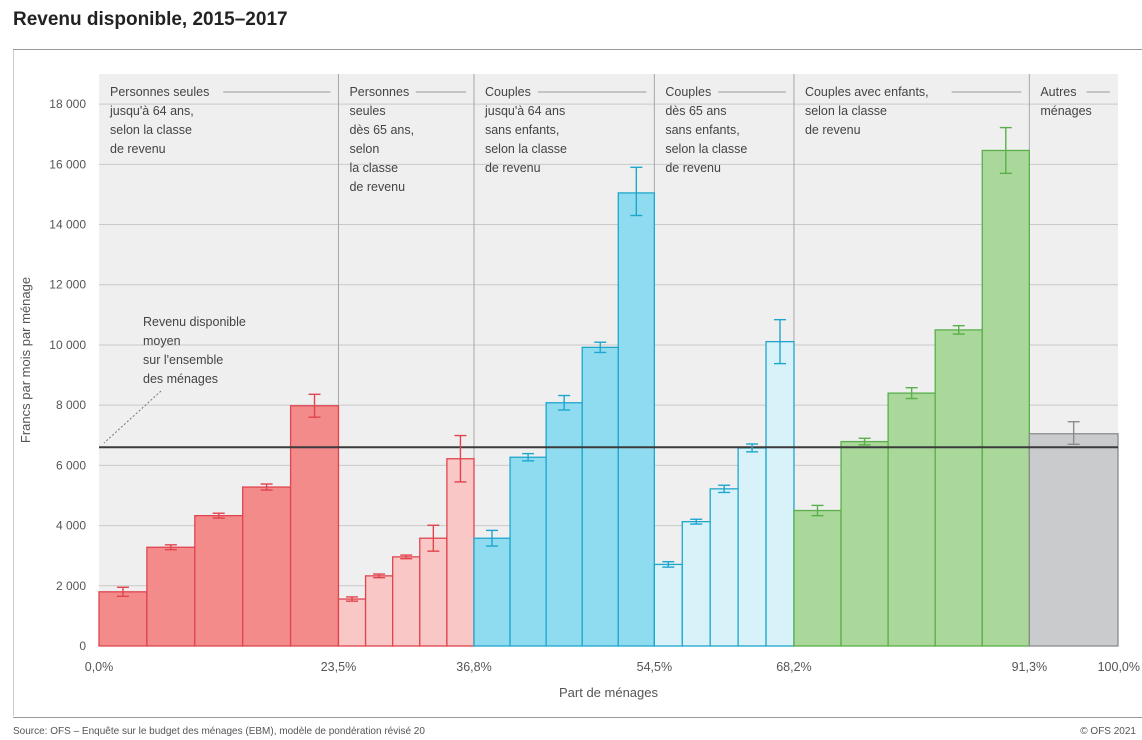 Image resolution: width=1142 pixels, height=740 pixels. What do you see at coordinates (1065, 111) in the screenshot?
I see `group-label-line: ménages` at bounding box center [1065, 111].